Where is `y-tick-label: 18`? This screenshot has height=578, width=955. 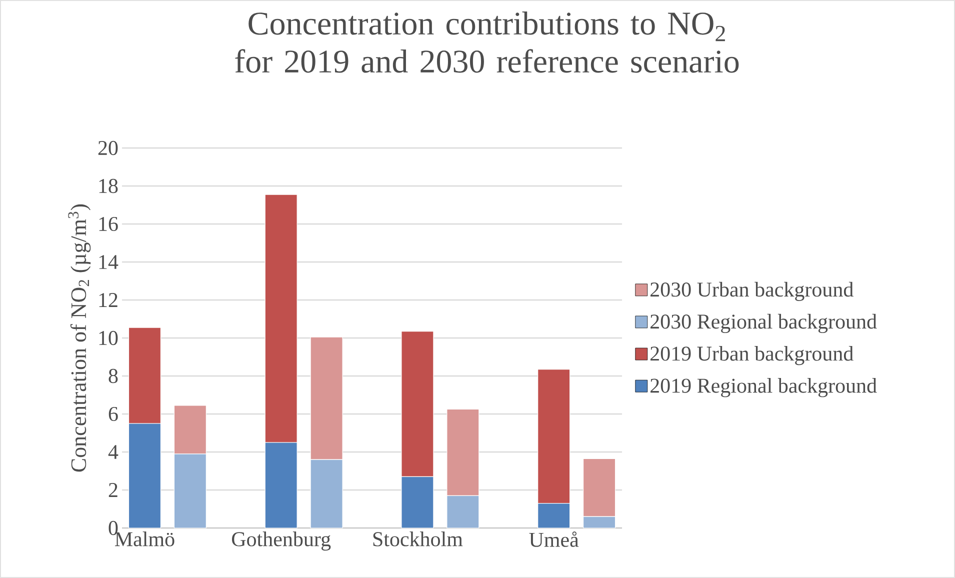 y-tick-label: 18 is located at coordinates (108, 186).